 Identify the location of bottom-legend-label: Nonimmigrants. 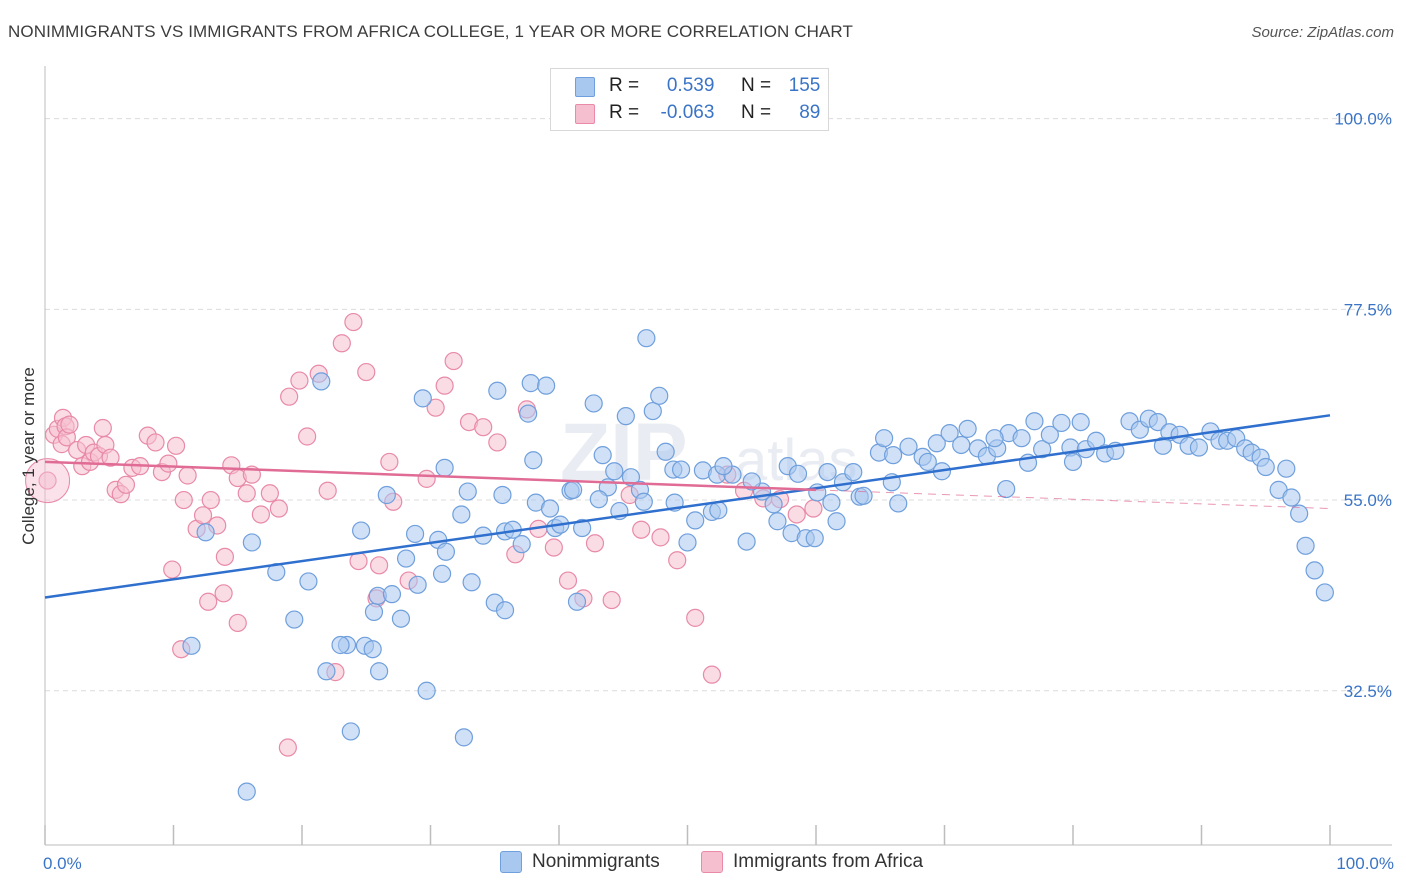
(596, 861).